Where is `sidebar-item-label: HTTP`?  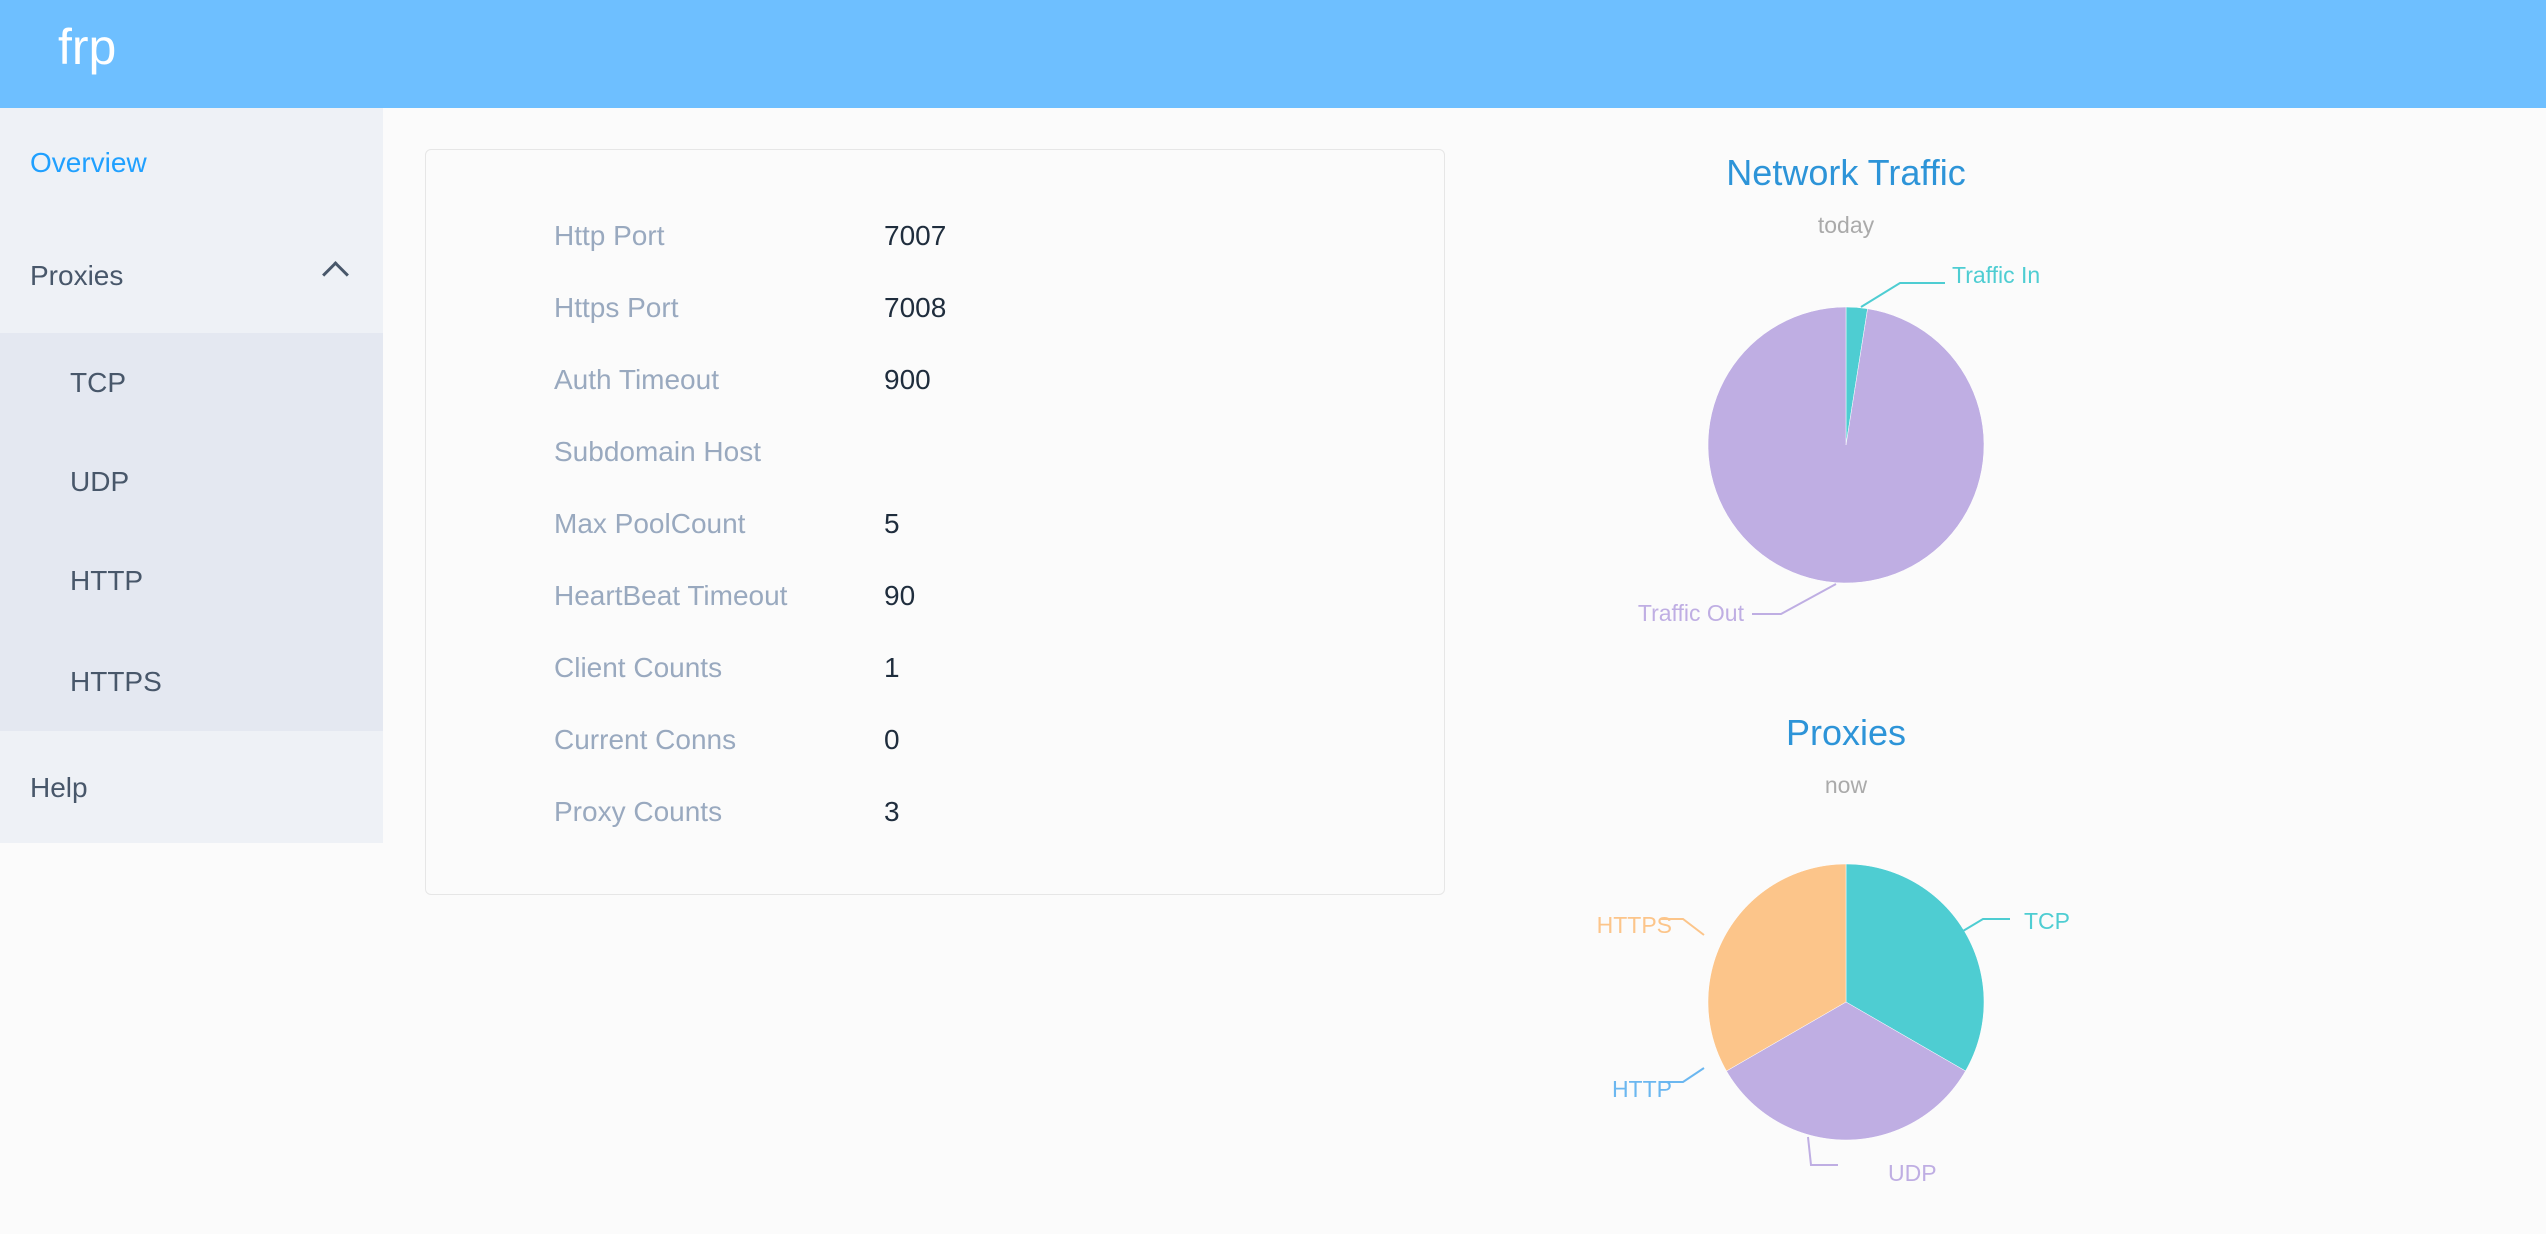
sidebar-item-label: HTTP is located at coordinates (107, 580).